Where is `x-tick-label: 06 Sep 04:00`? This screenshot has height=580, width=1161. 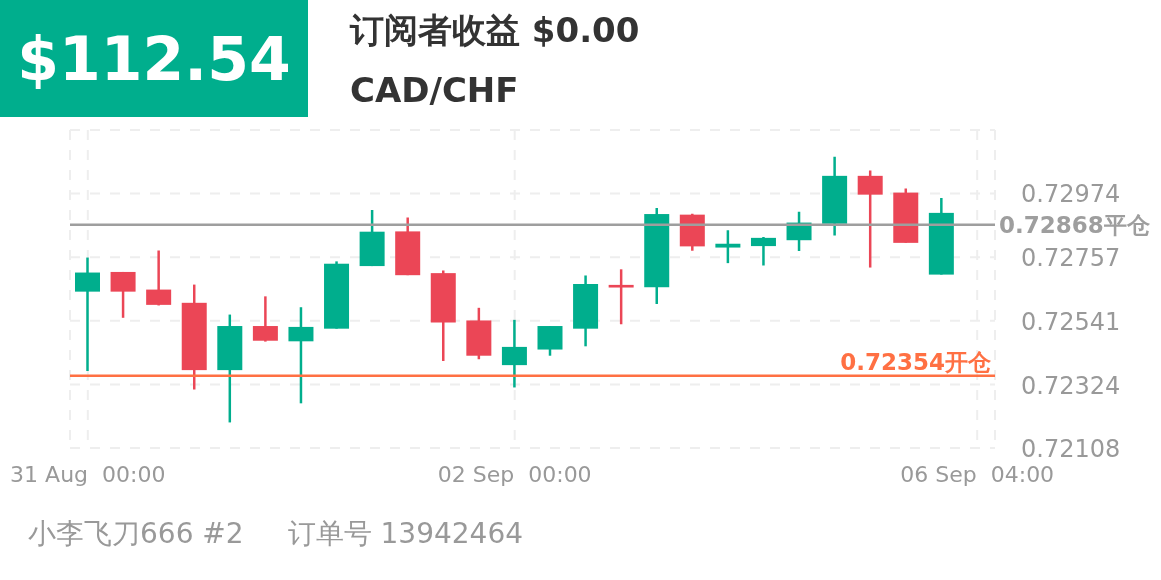
x-tick-label: 06 Sep 04:00 is located at coordinates (977, 474).